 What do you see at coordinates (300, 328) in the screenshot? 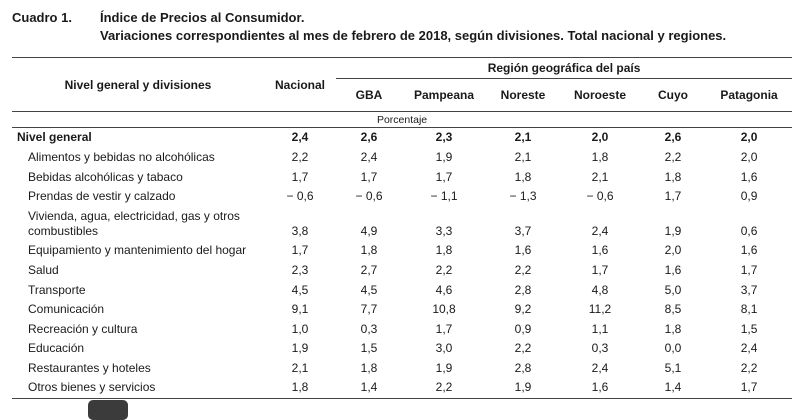
I see `value-cell: 1,0` at bounding box center [300, 328].